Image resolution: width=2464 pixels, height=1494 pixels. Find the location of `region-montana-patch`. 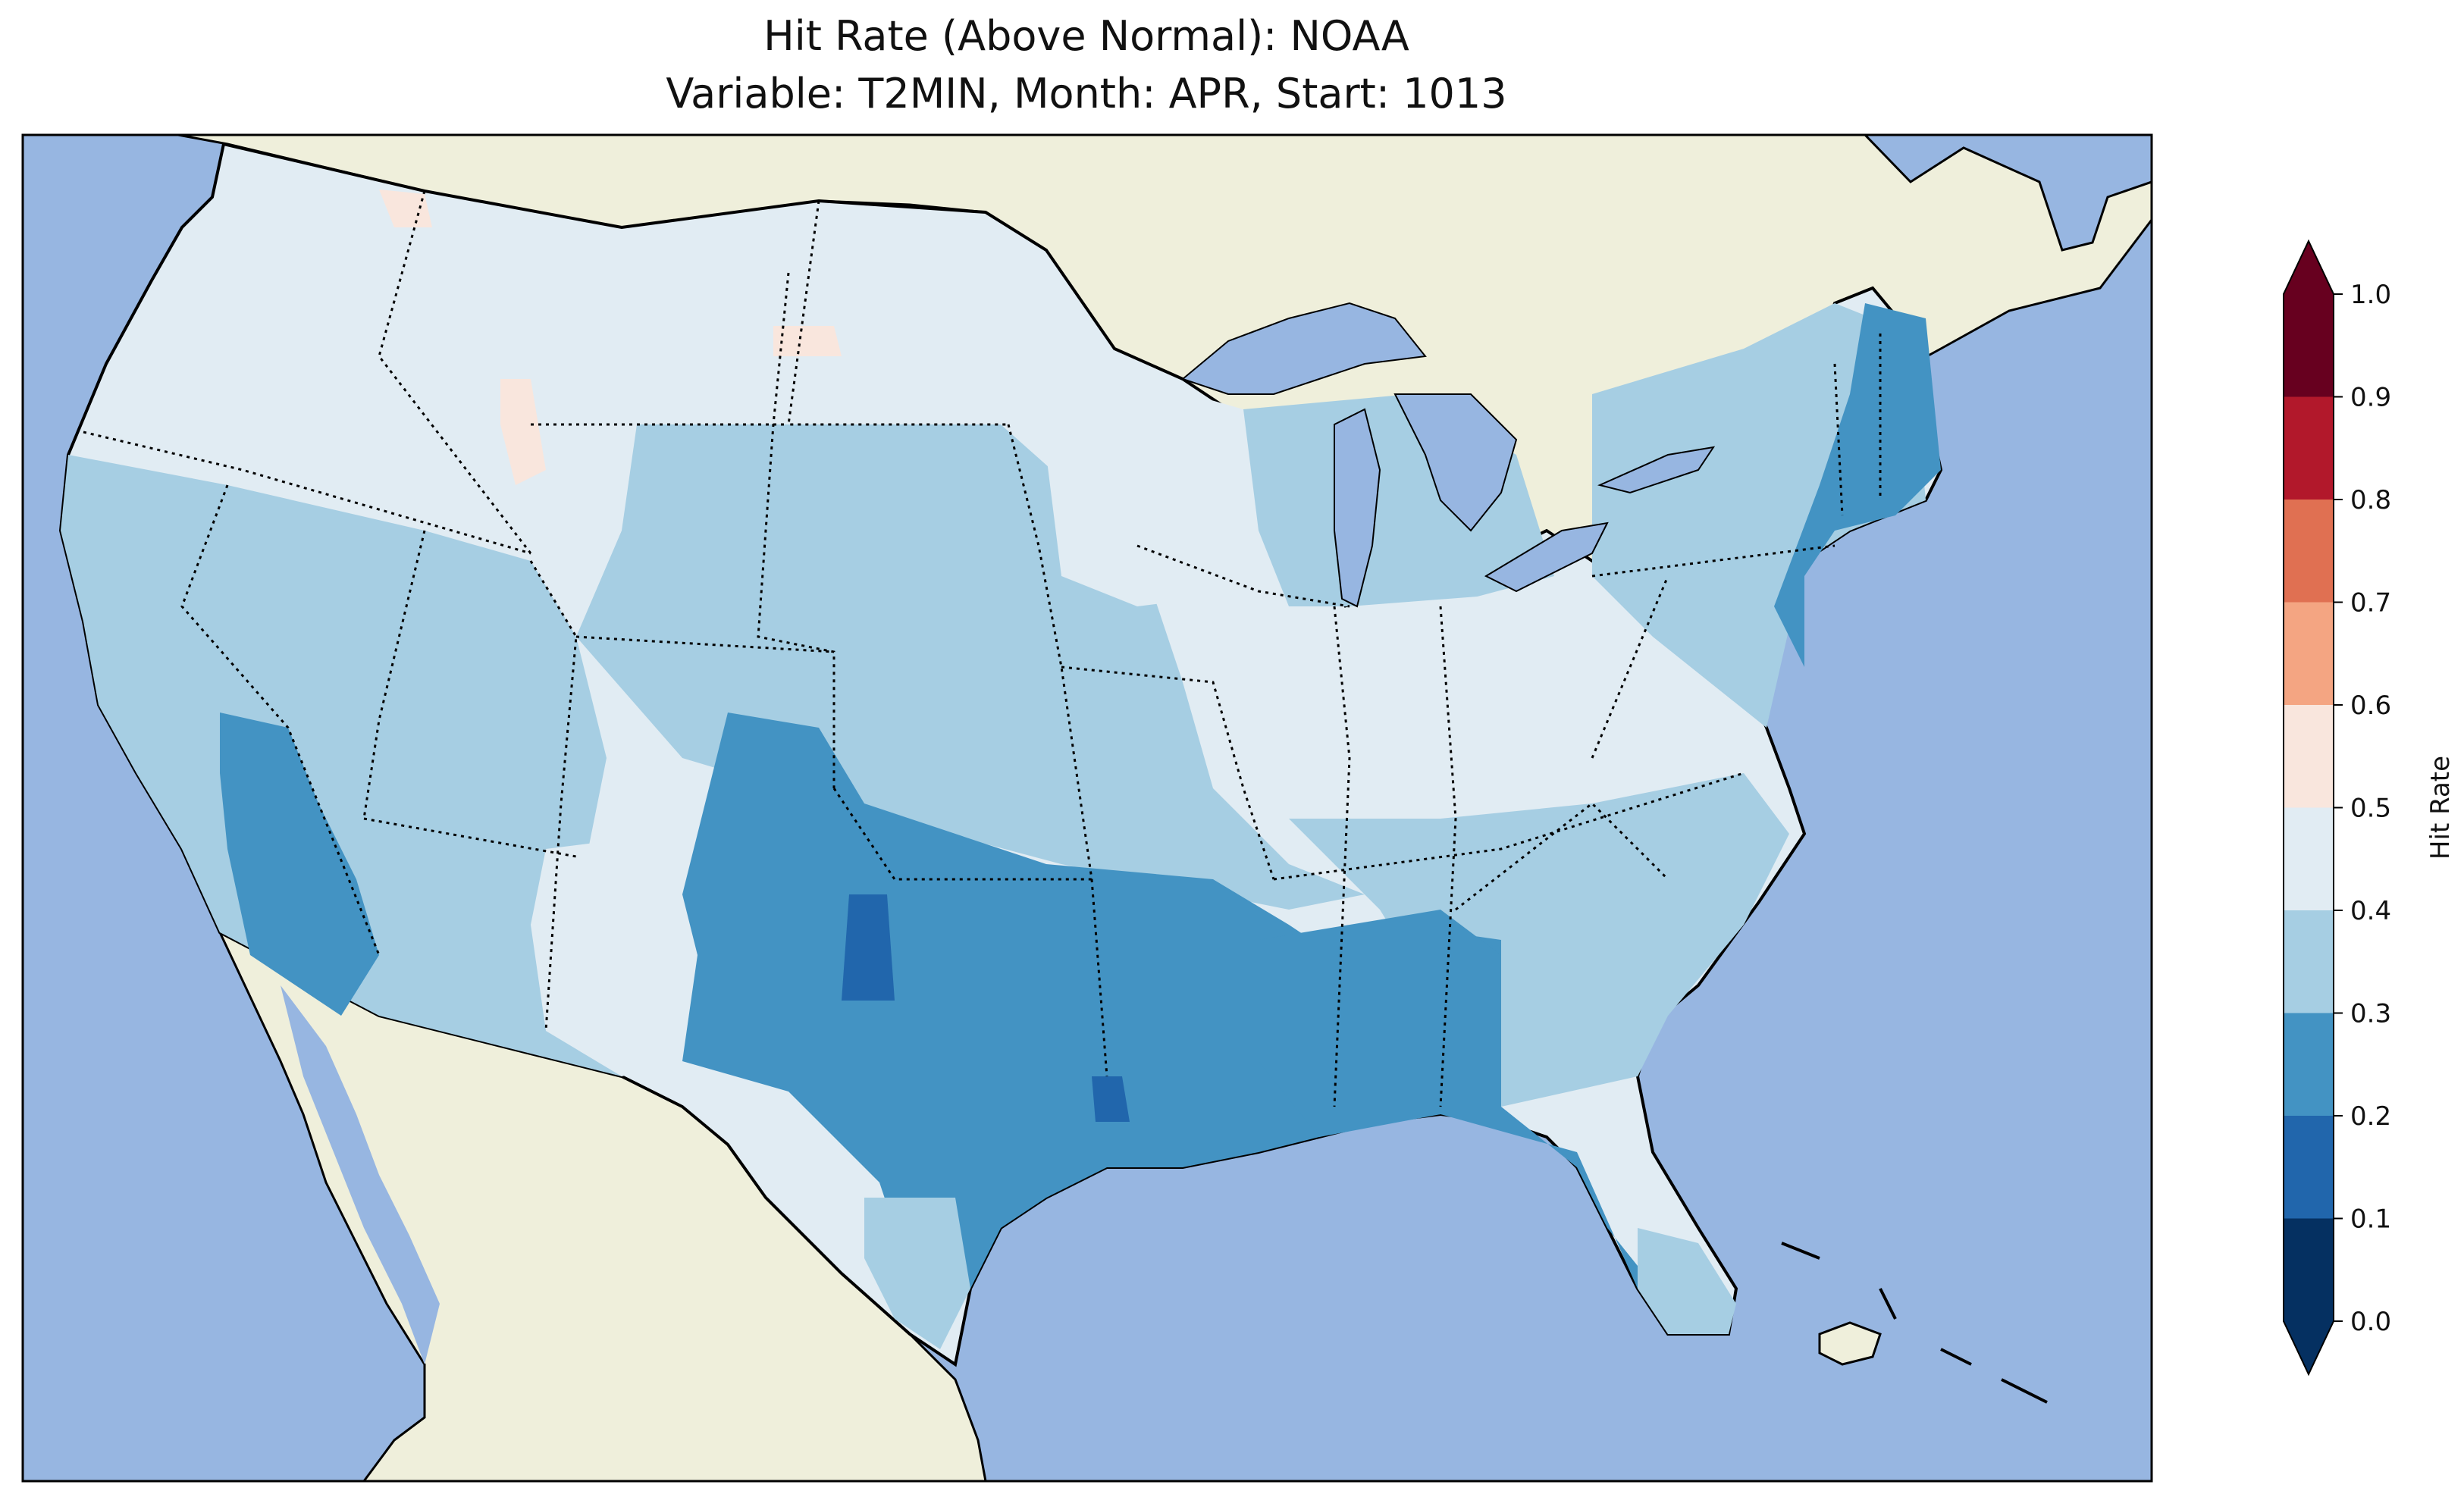

region-montana-patch is located at coordinates (523, 432).